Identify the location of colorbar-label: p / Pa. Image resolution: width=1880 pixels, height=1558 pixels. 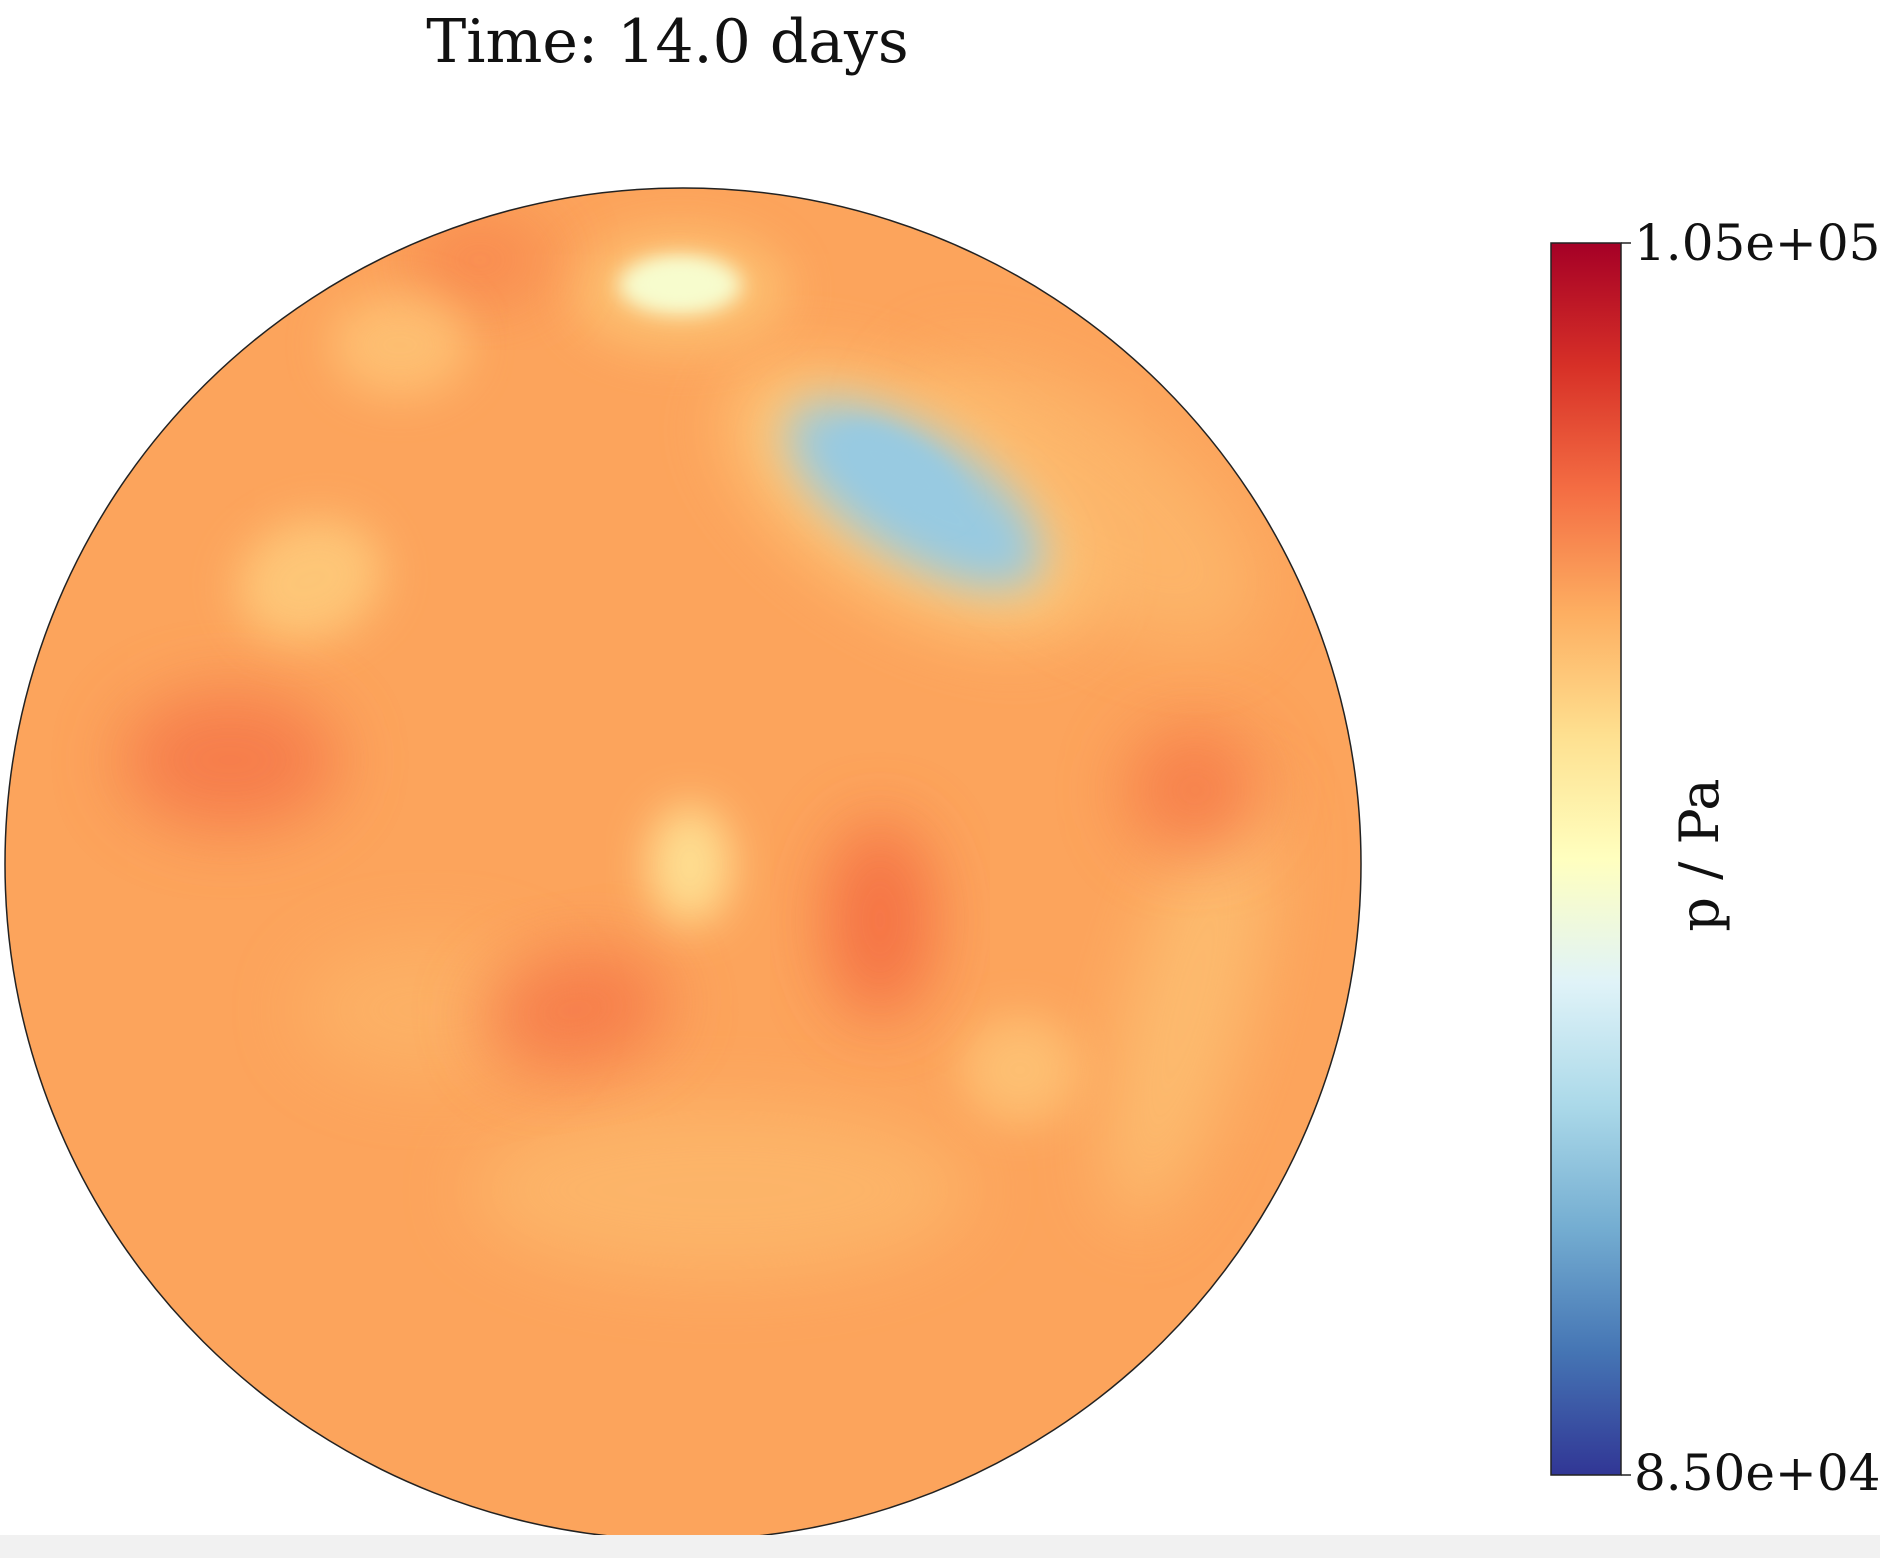
(1699, 855).